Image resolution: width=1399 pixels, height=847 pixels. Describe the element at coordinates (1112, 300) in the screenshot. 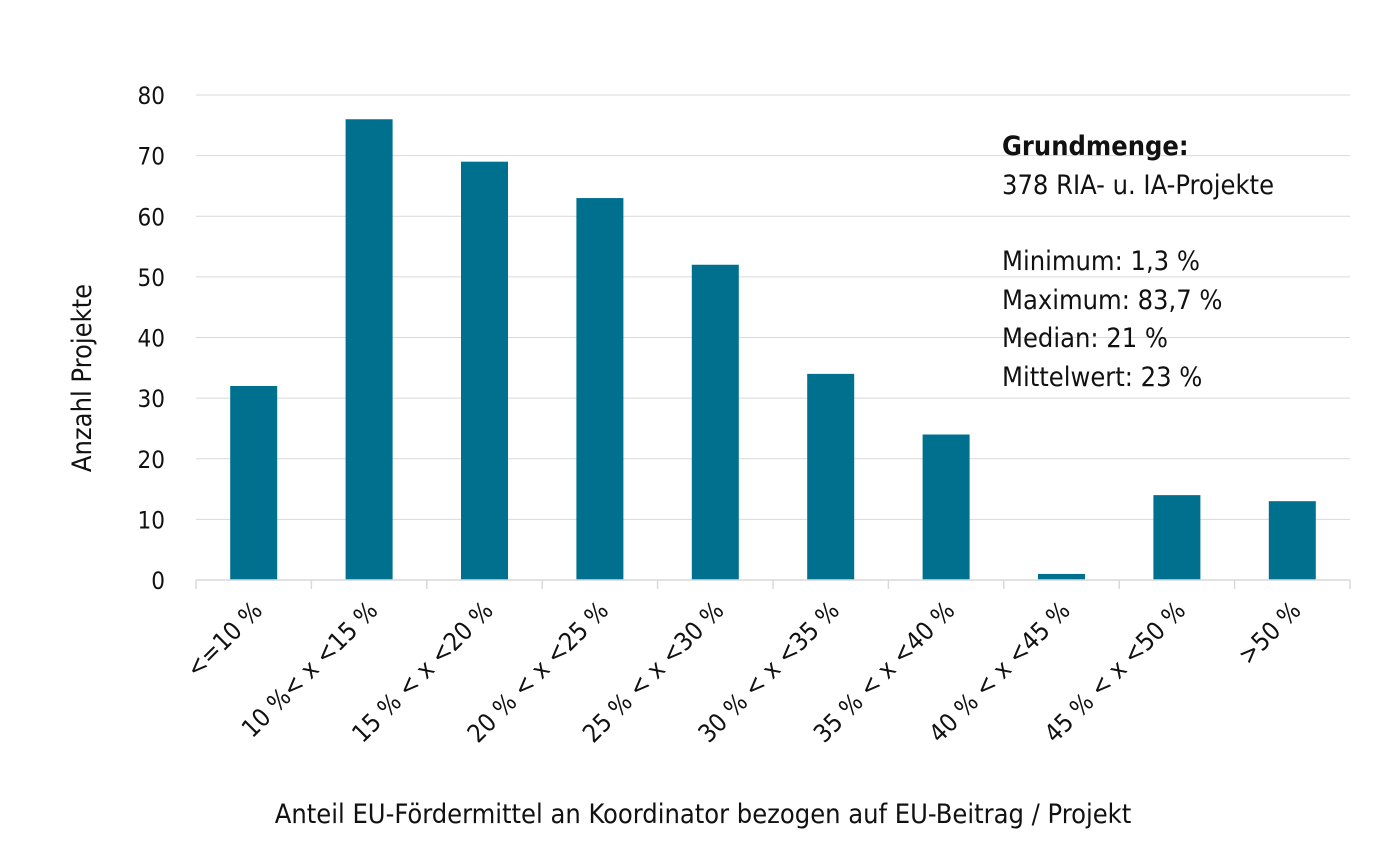

I see `stat-maximum: Maximum: 83,7 %` at that location.